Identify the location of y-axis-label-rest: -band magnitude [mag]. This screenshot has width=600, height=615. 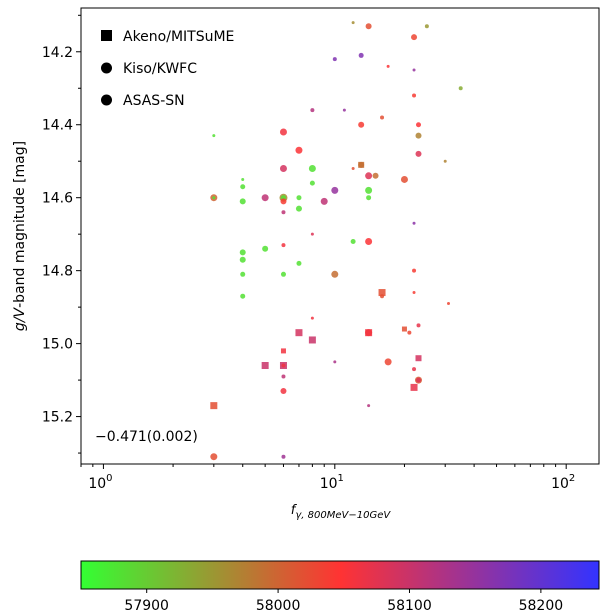
(20, 224).